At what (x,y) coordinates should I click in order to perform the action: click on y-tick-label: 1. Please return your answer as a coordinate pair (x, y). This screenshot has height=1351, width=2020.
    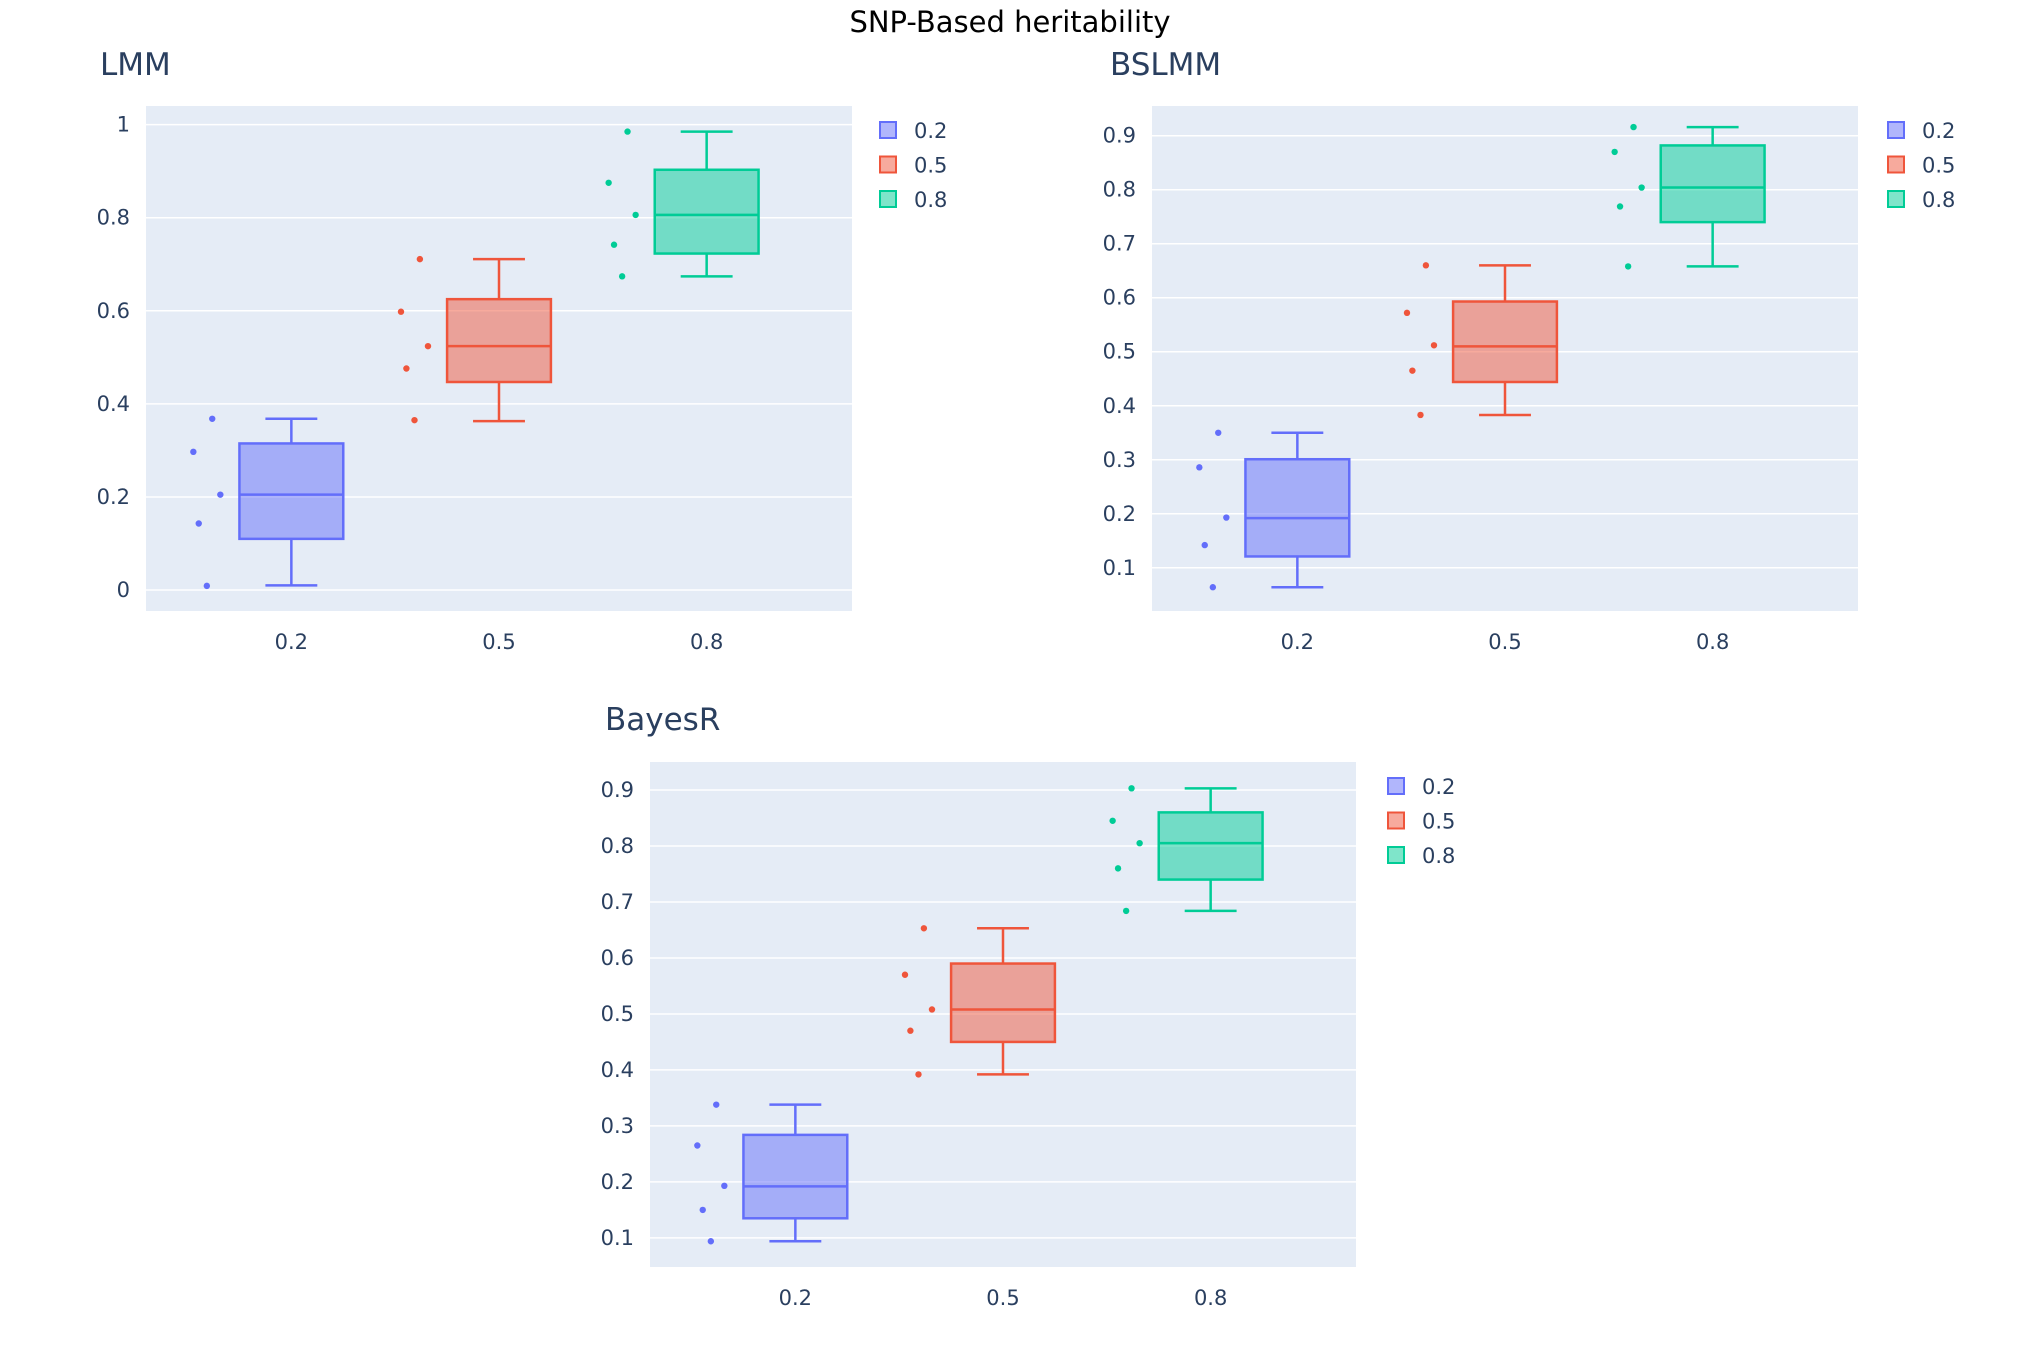
    Looking at the image, I should click on (123, 125).